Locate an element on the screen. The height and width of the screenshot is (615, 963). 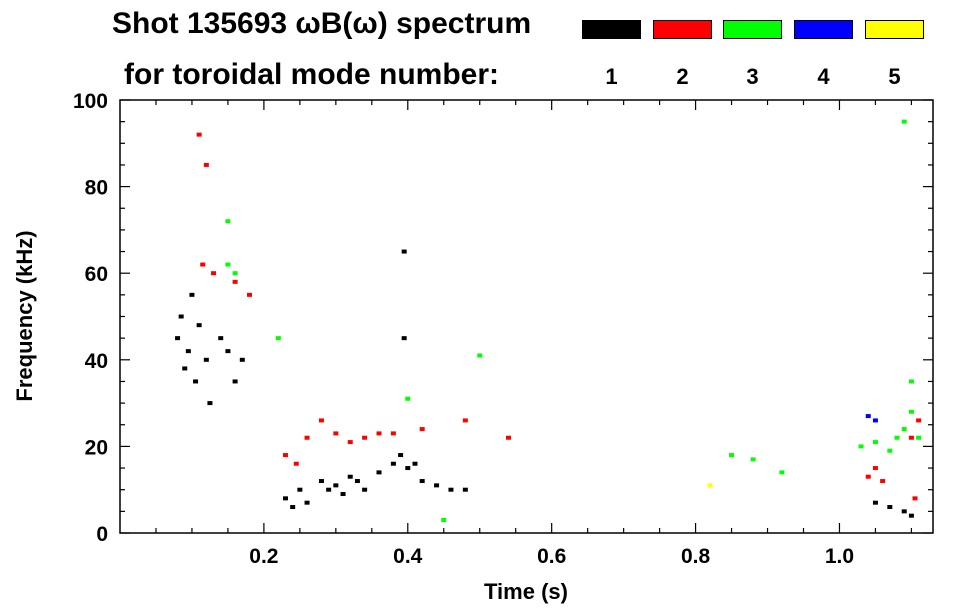
y-tick-label: 40 is located at coordinates (96, 361).